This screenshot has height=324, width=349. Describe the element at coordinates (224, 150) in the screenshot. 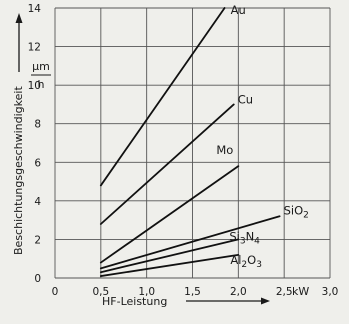

I see `series-label-mo: Mo` at that location.